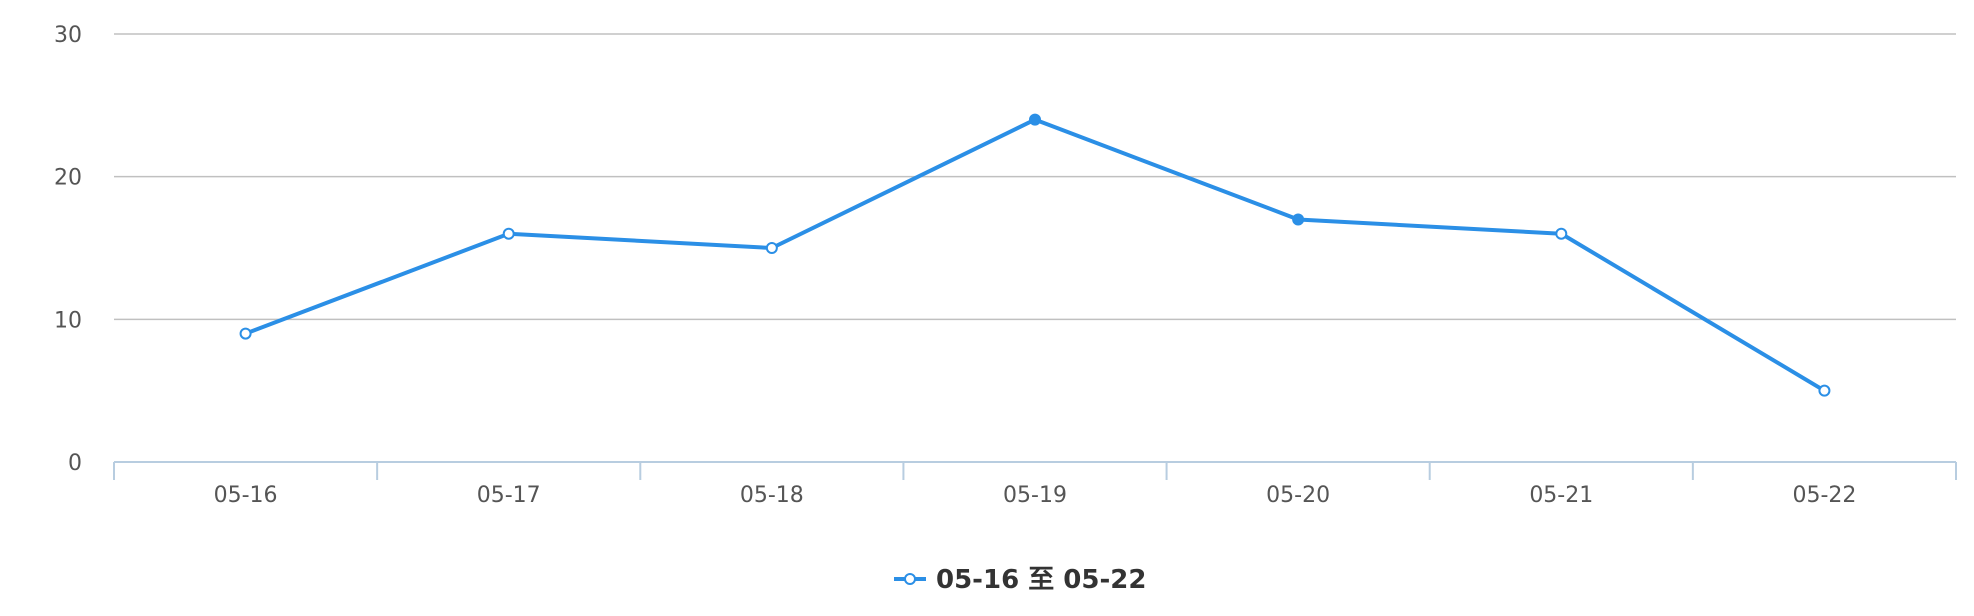  I want to click on x-tick-label-05-20: 05-20, so click(1298, 495).